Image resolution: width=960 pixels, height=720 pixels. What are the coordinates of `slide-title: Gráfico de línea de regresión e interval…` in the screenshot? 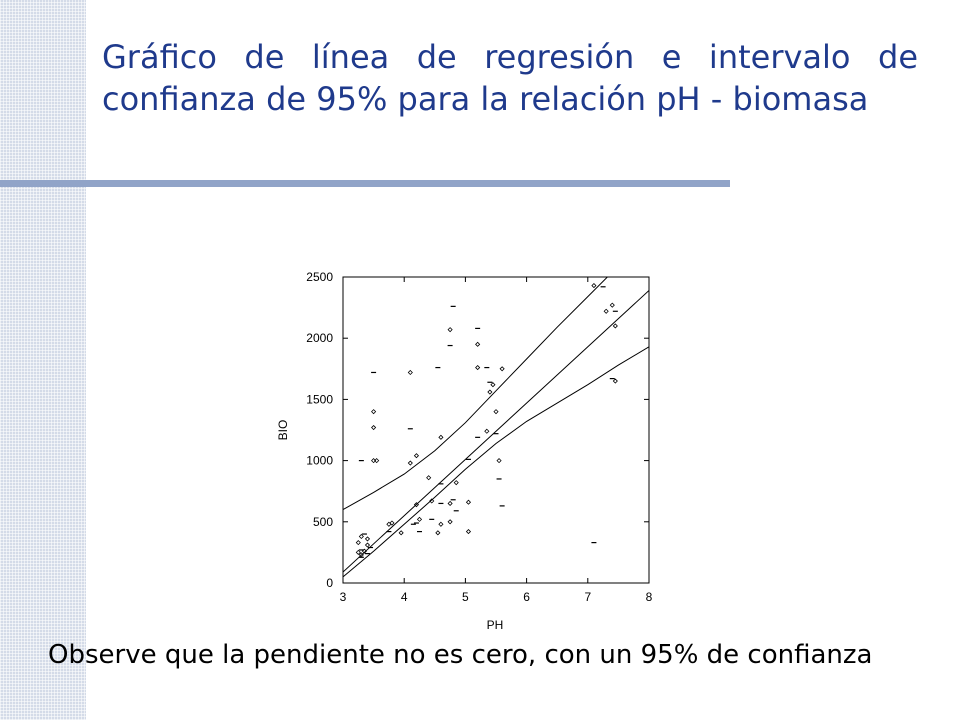 It's located at (510, 78).